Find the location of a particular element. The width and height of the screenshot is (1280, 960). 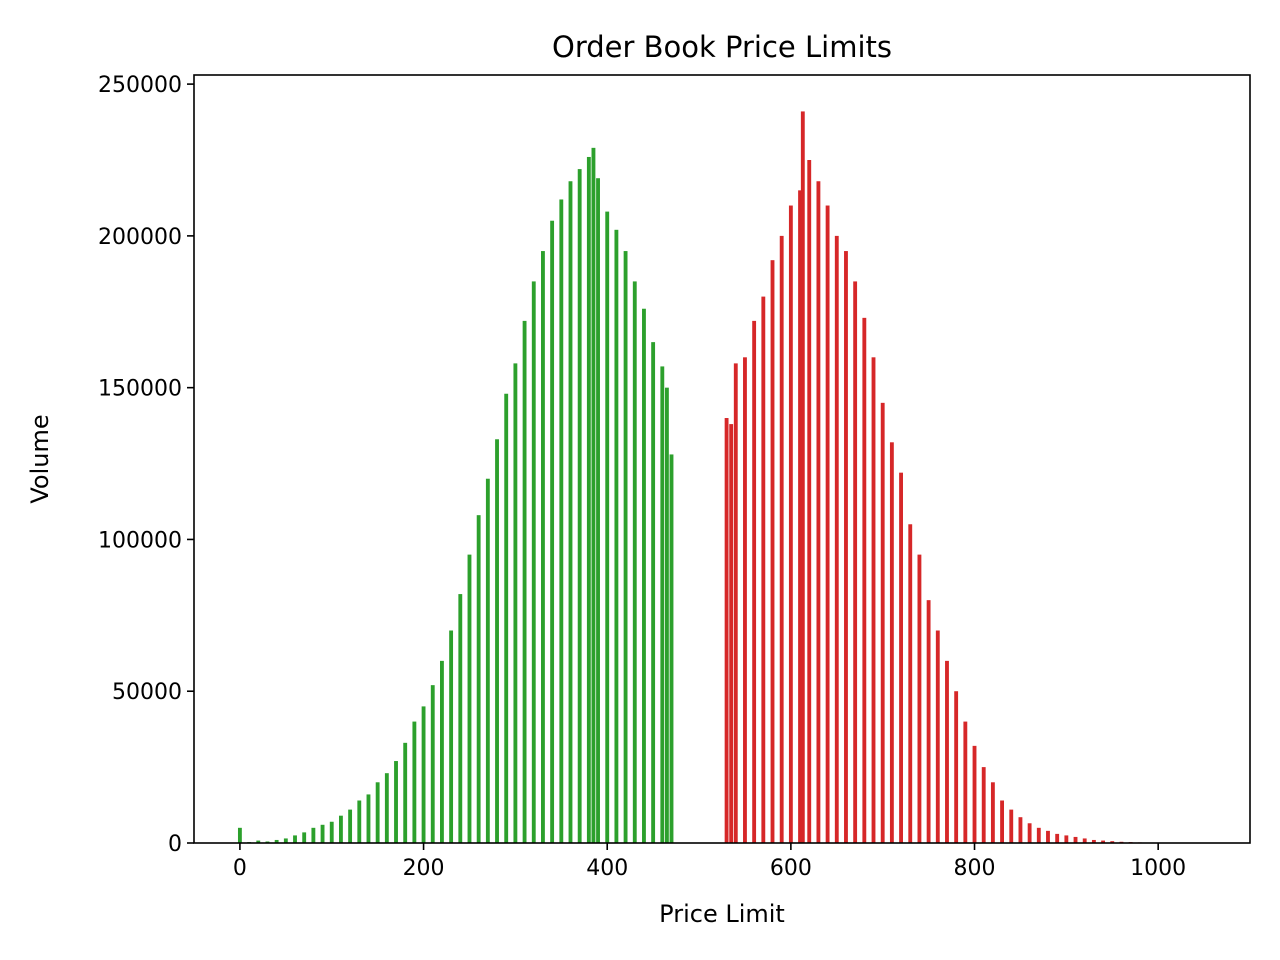

x-tick-label: 400 is located at coordinates (607, 868).